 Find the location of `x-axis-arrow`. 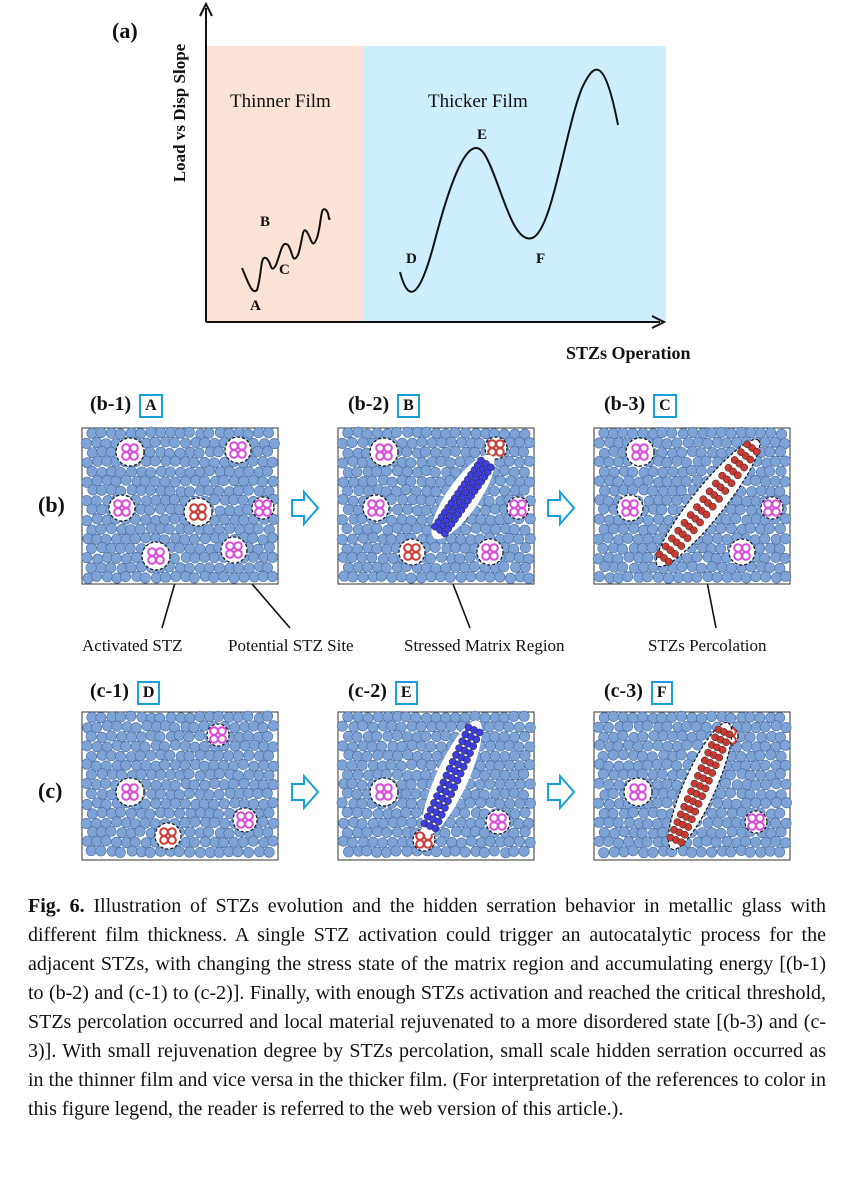

x-axis-arrow is located at coordinates (659, 322).